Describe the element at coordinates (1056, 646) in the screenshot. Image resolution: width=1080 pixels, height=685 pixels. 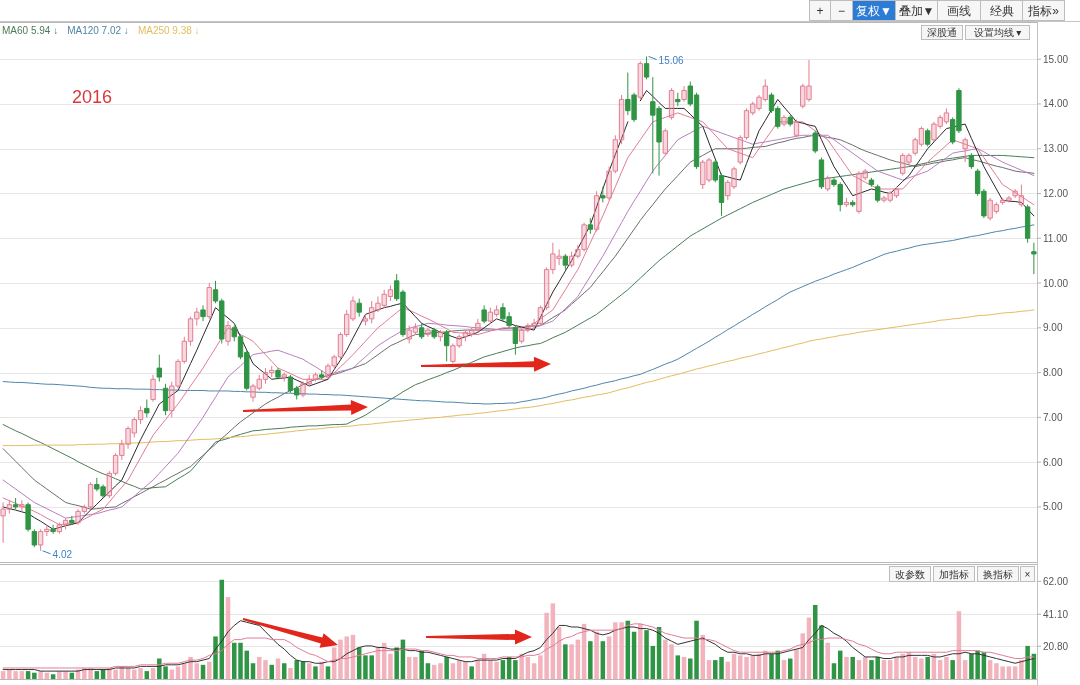
I see `y-tick-label: 20.80` at that location.